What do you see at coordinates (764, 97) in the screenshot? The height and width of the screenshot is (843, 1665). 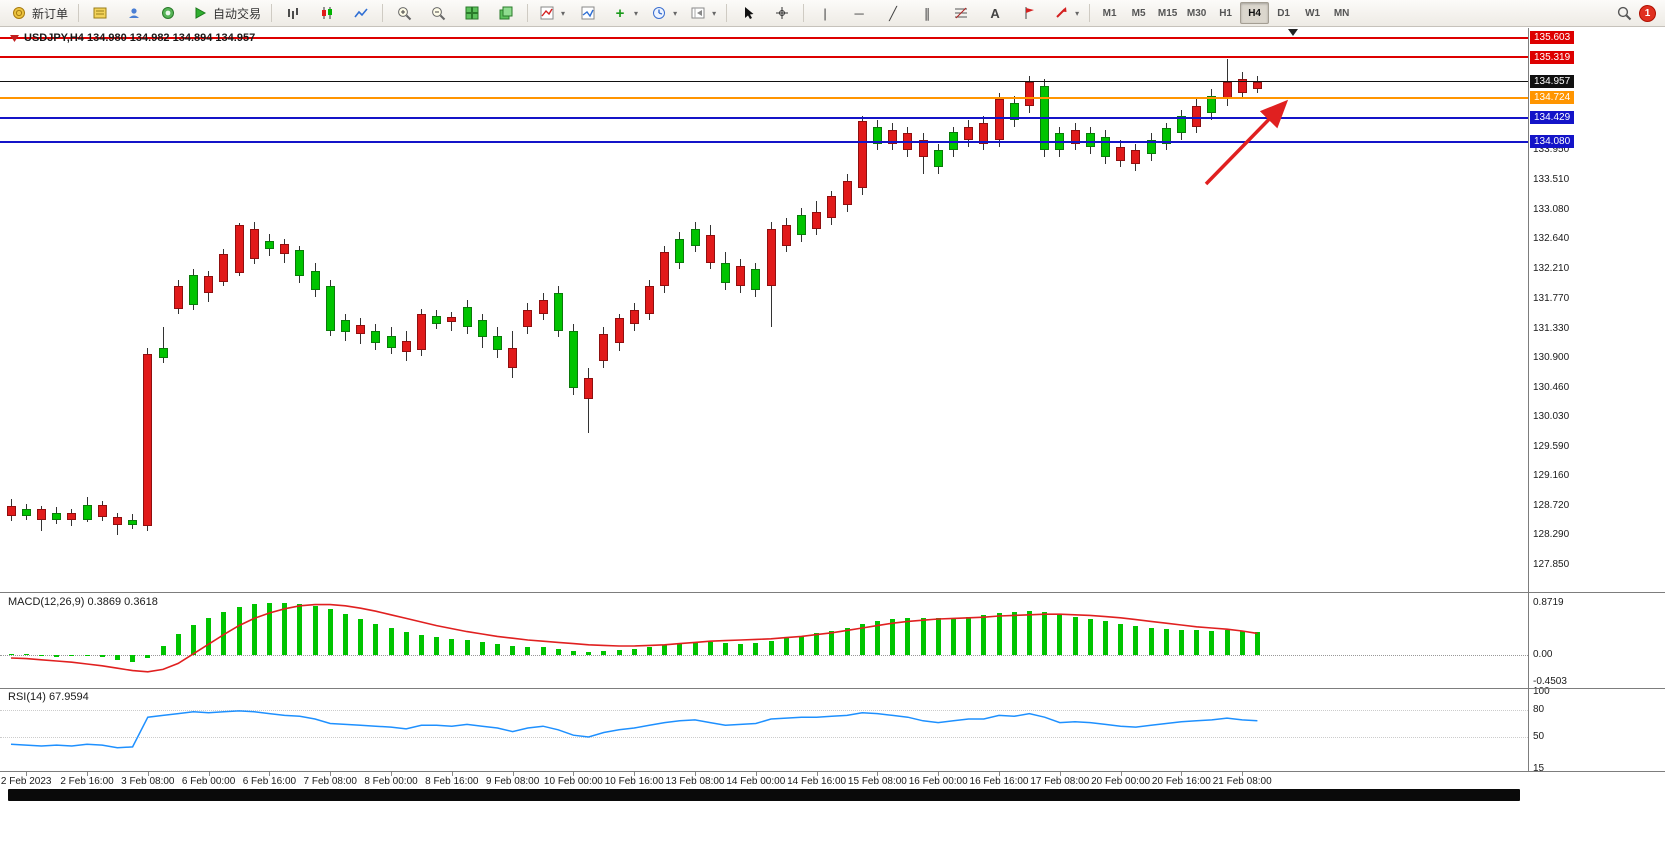 I see `pivot-line` at bounding box center [764, 97].